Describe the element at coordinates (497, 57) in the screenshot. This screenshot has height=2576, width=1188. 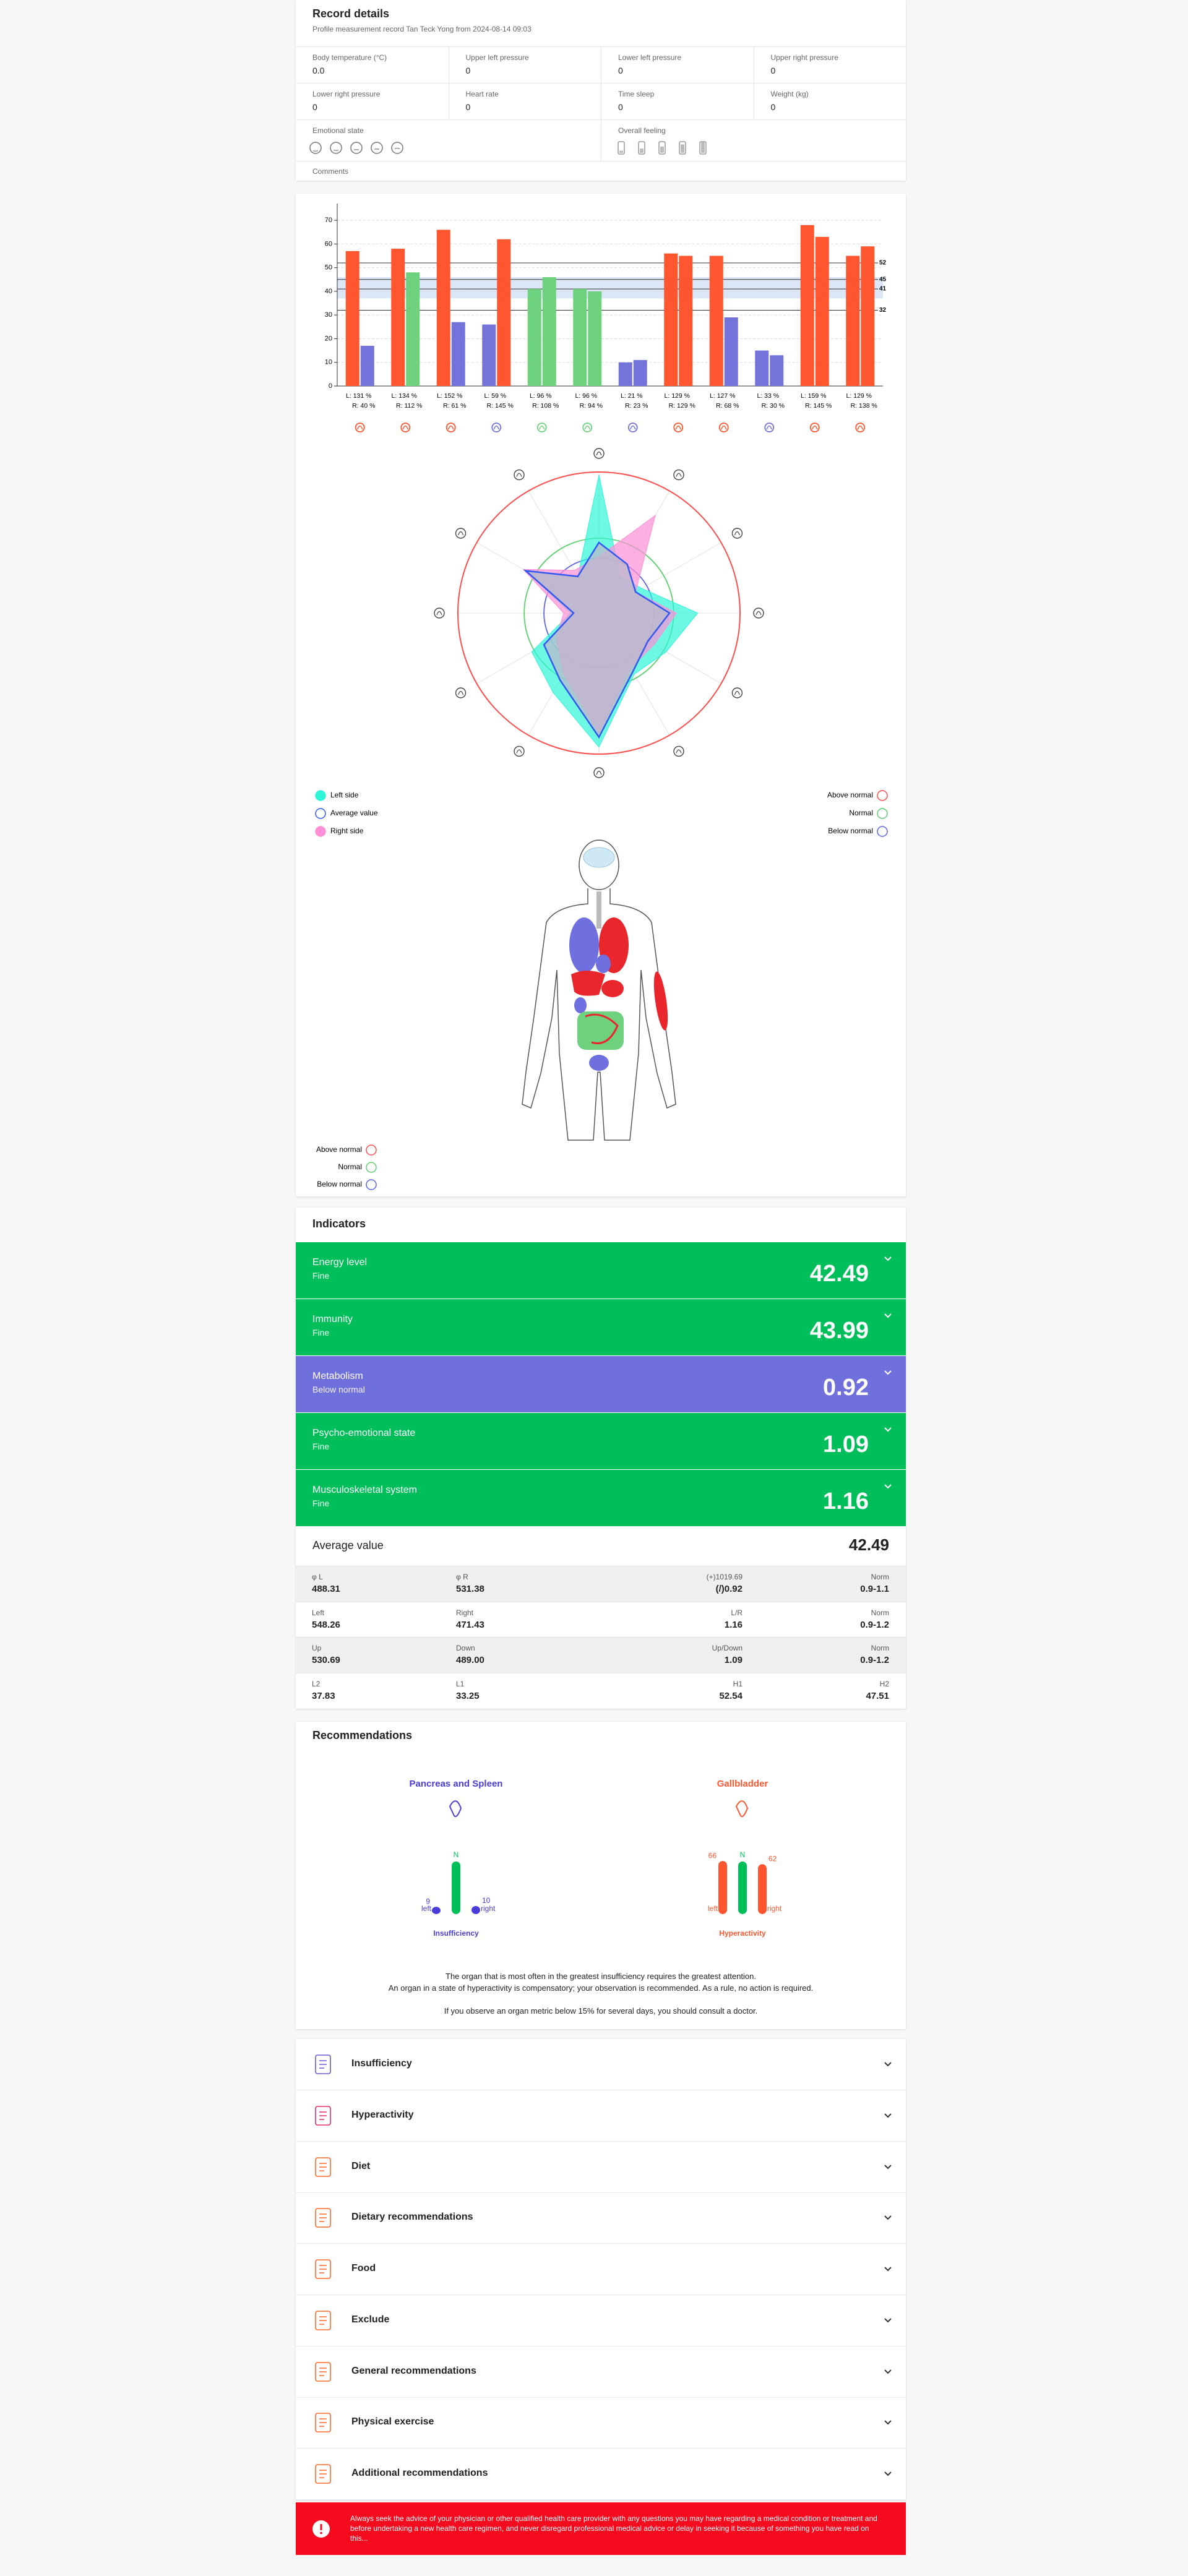
I see `field-label: Upper left pressure` at that location.